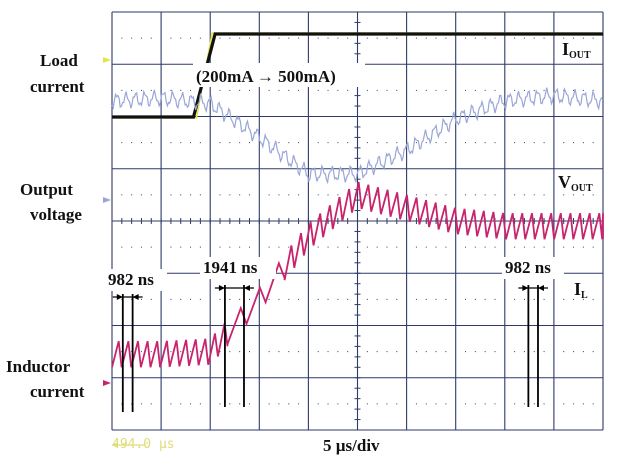  What do you see at coordinates (107, 200) in the screenshot?
I see `ch2-level-marker` at bounding box center [107, 200].